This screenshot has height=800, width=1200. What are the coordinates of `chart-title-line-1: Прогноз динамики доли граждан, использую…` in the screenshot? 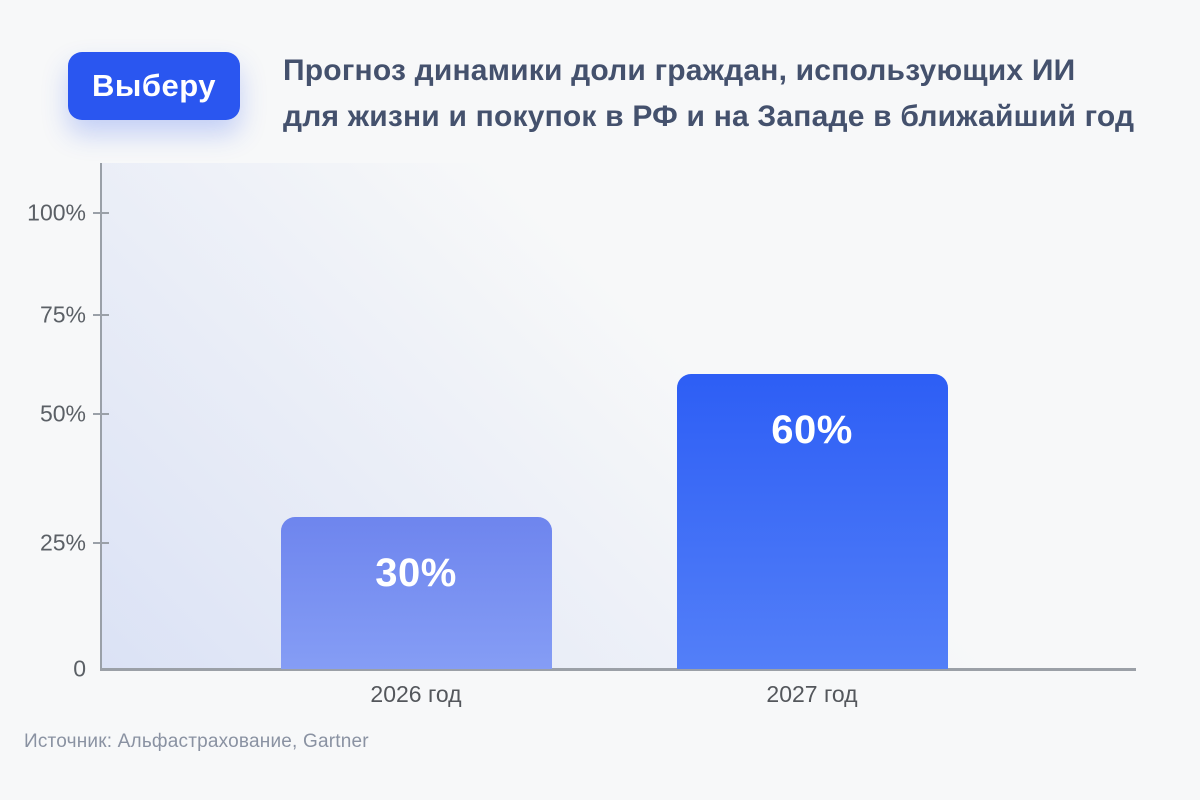 It's located at (679, 70).